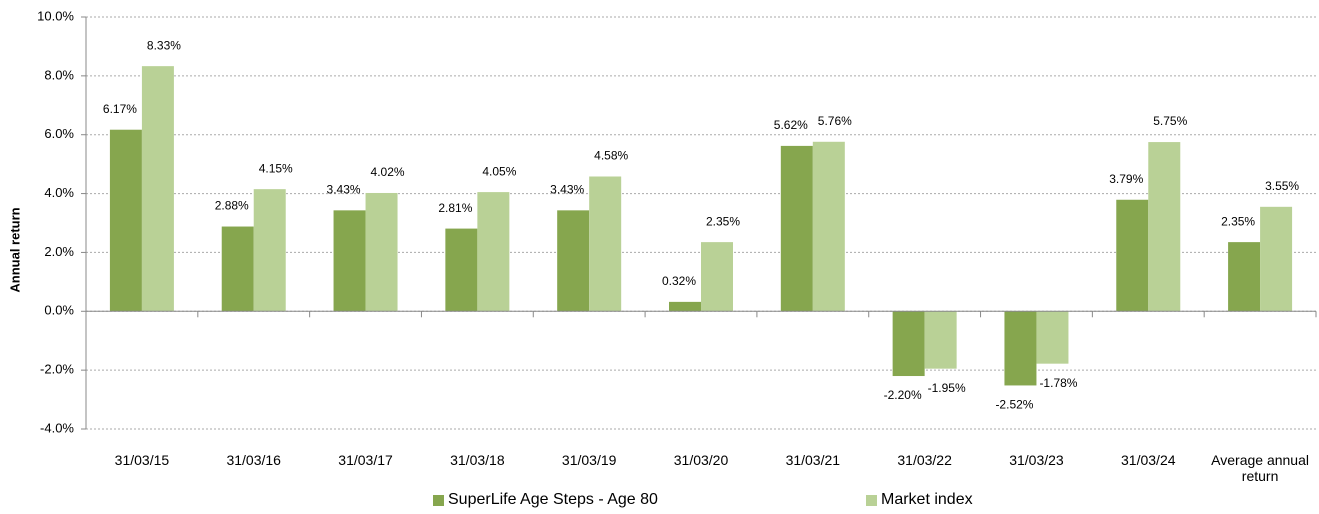 The image size is (1319, 514). What do you see at coordinates (1058, 383) in the screenshot?
I see `value-label: -1.78%` at bounding box center [1058, 383].